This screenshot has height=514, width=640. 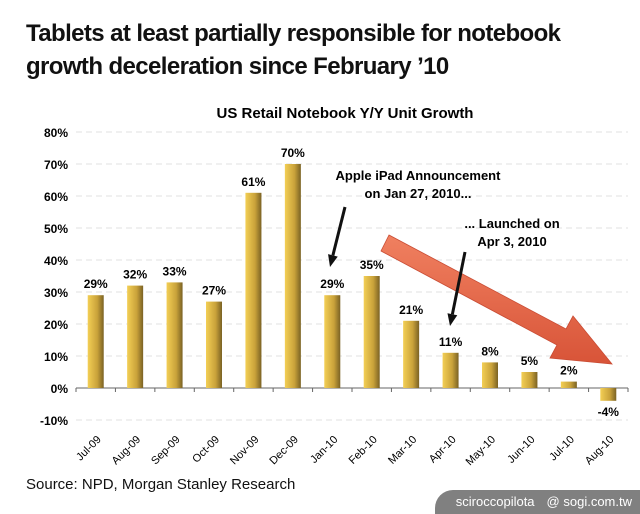 I want to click on data-label: 8%, so click(x=490, y=351).